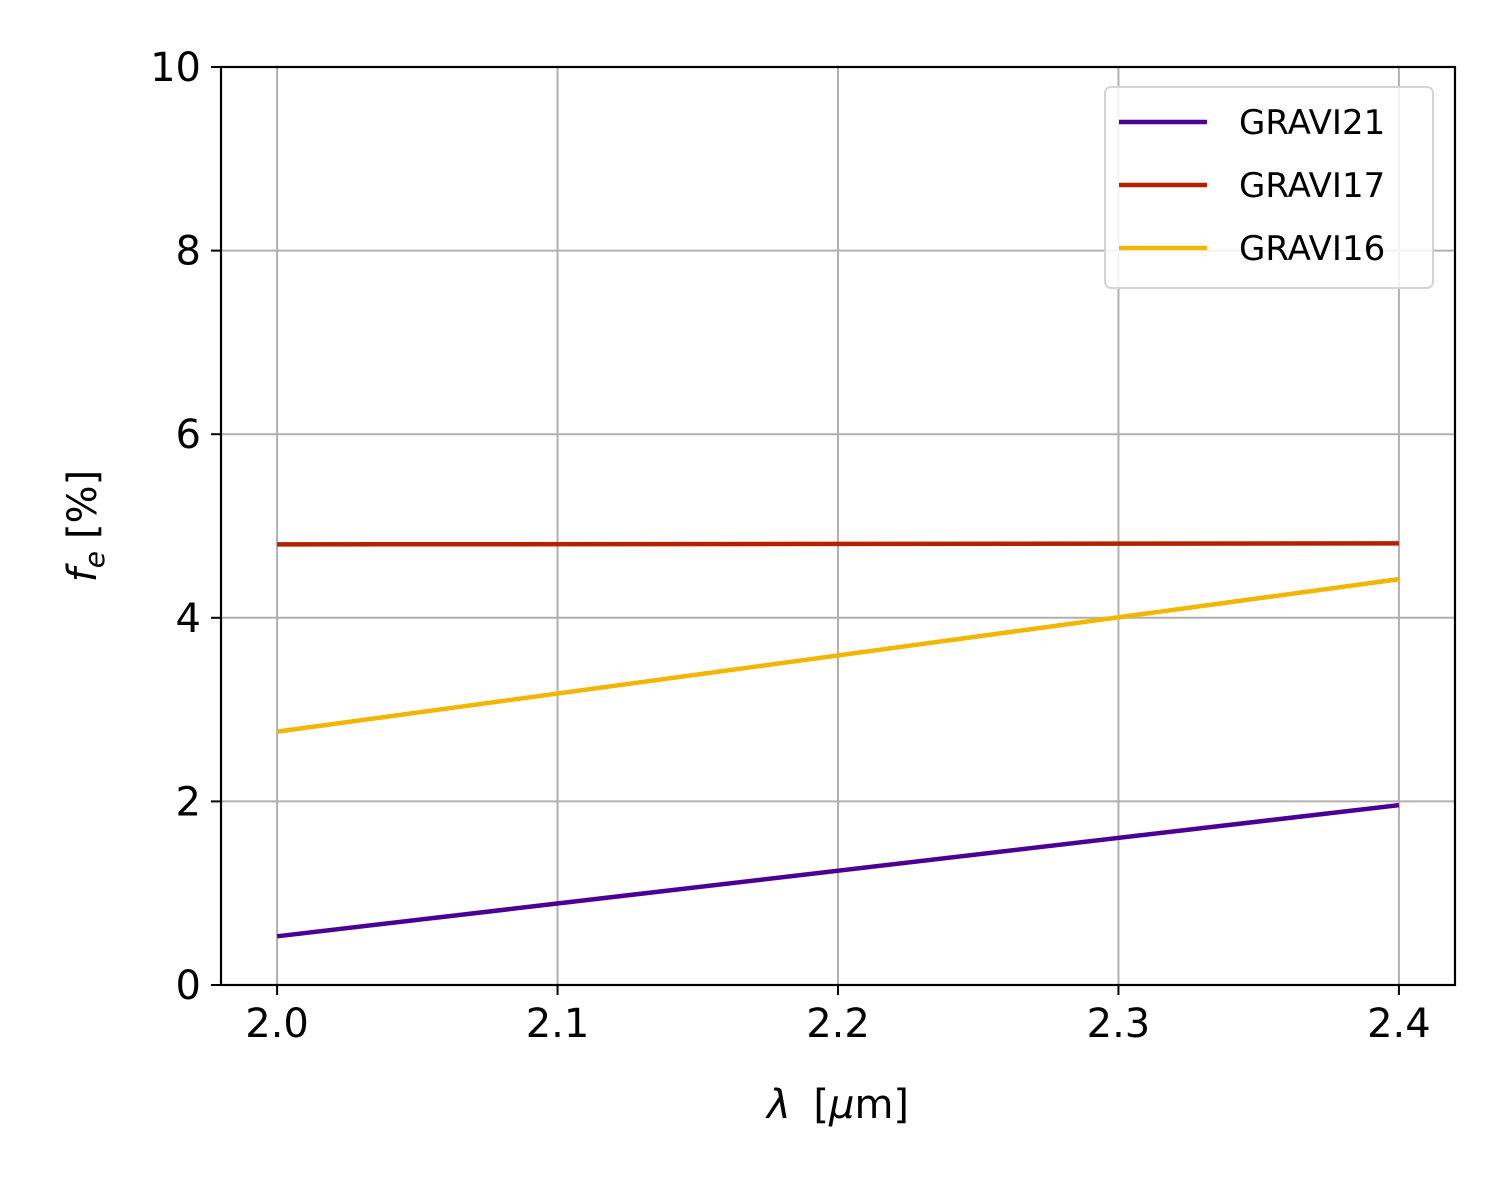 The image size is (1500, 1200). What do you see at coordinates (841, 1105) in the screenshot?
I see `x-axis-unit-mu: μ` at bounding box center [841, 1105].